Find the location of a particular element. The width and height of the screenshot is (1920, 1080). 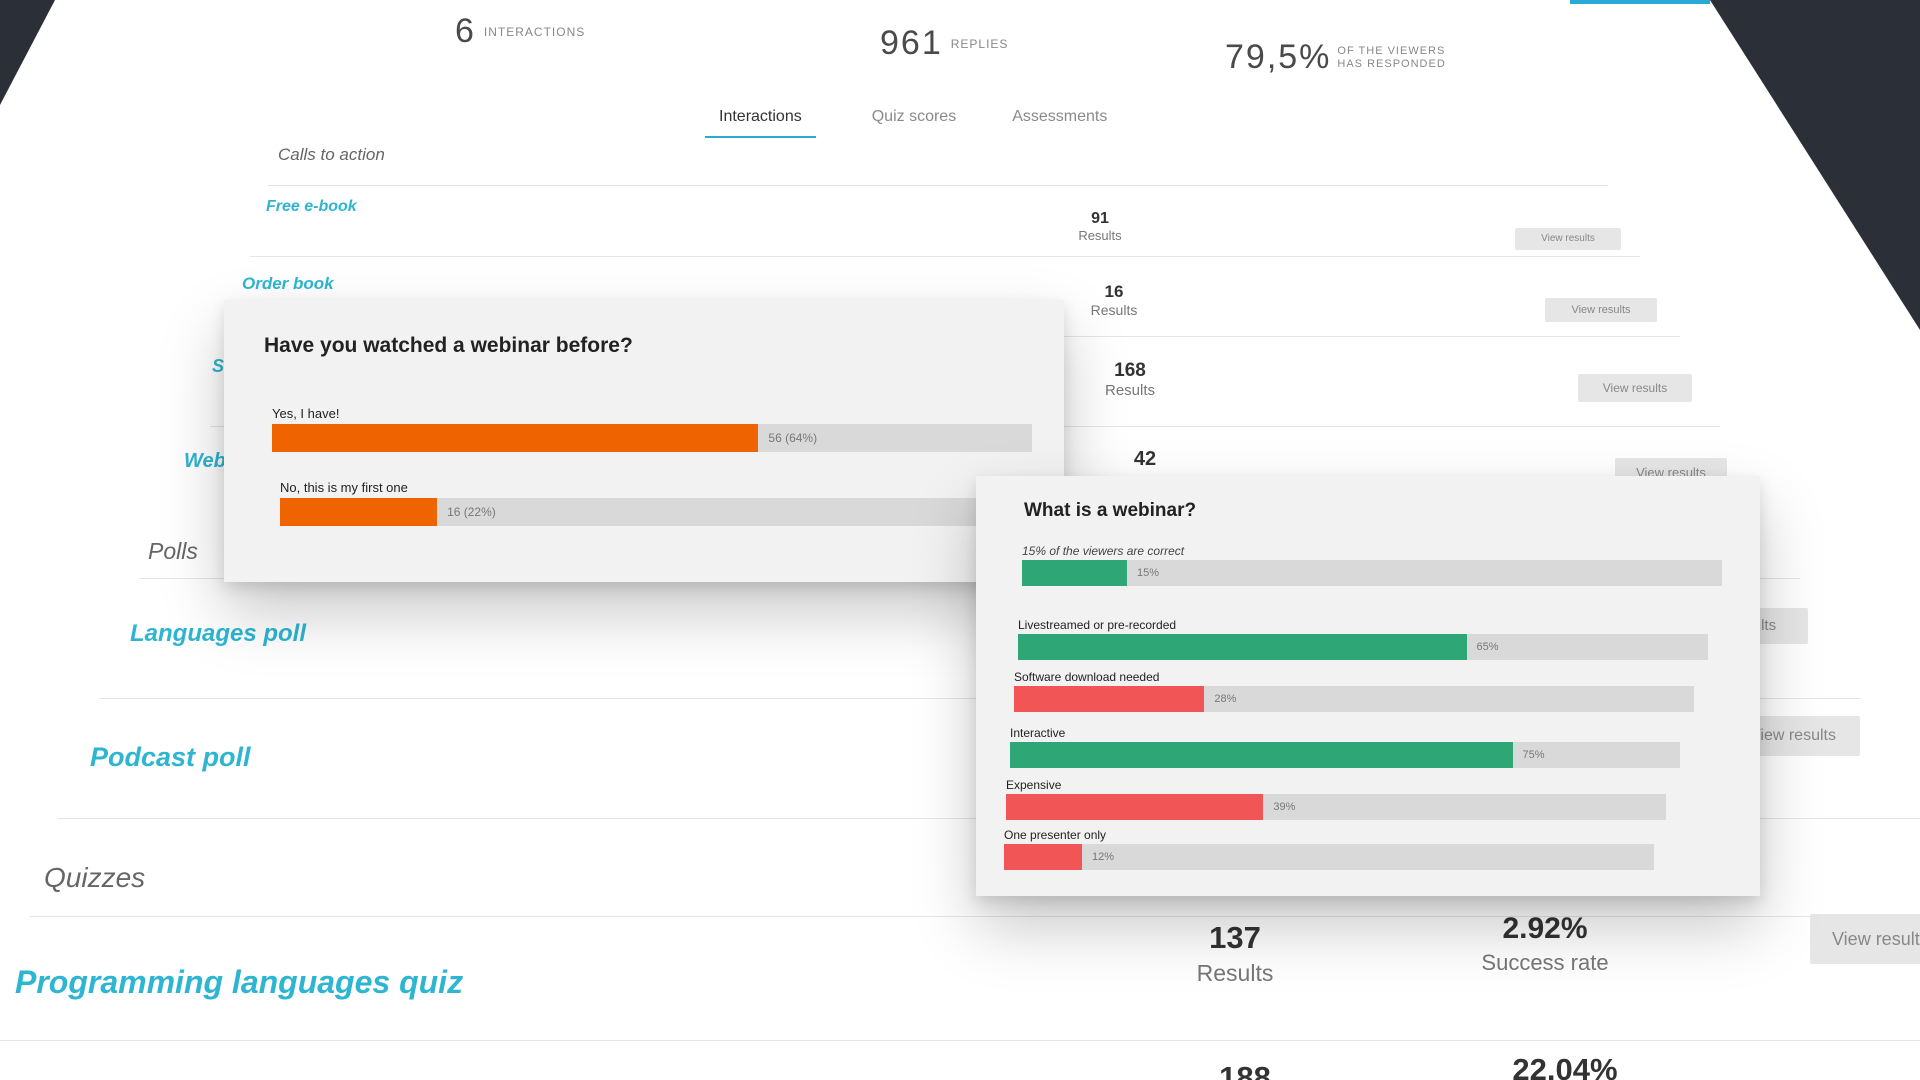

poll-option-bar: 15% is located at coordinates (1372, 573).